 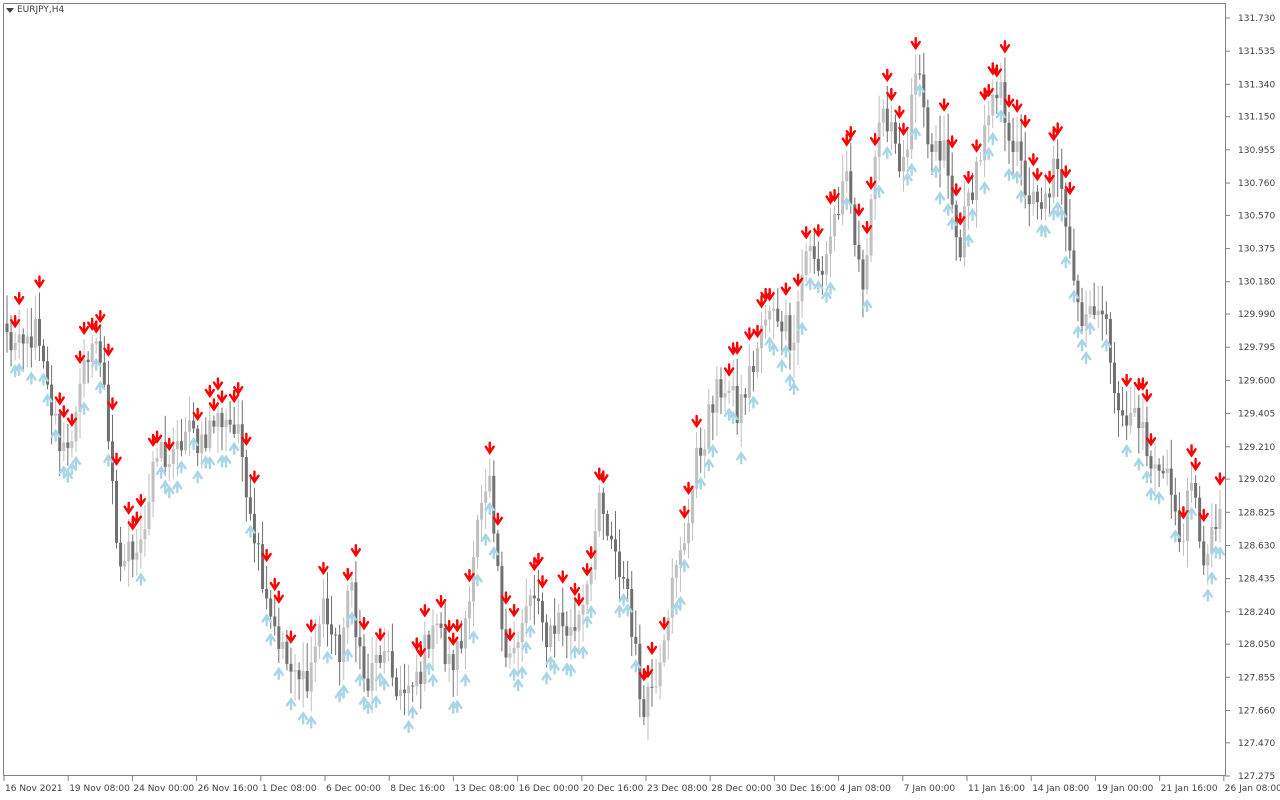 What do you see at coordinates (1189, 789) in the screenshot?
I see `x-tick-label: 21 Jan 16:00` at bounding box center [1189, 789].